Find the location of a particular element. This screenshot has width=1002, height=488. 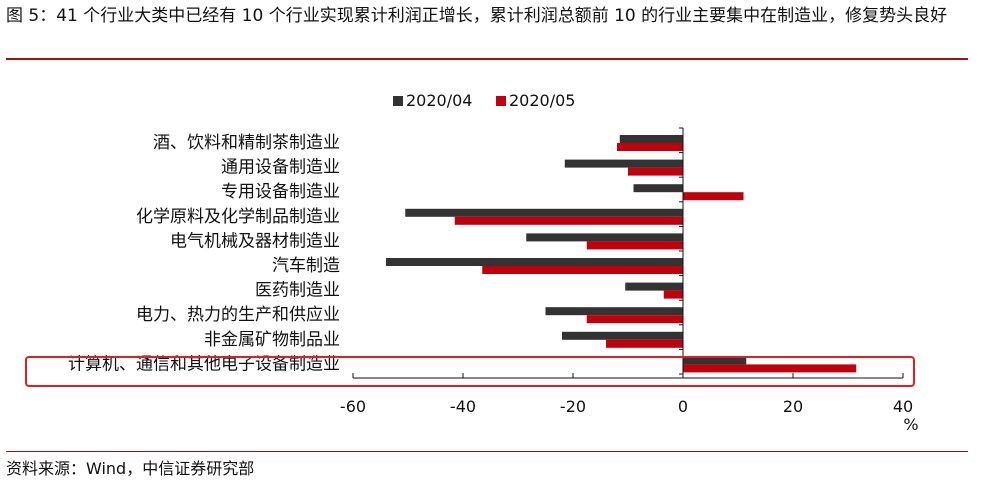

category-label-1: 通用设备制造业 is located at coordinates (280, 168).